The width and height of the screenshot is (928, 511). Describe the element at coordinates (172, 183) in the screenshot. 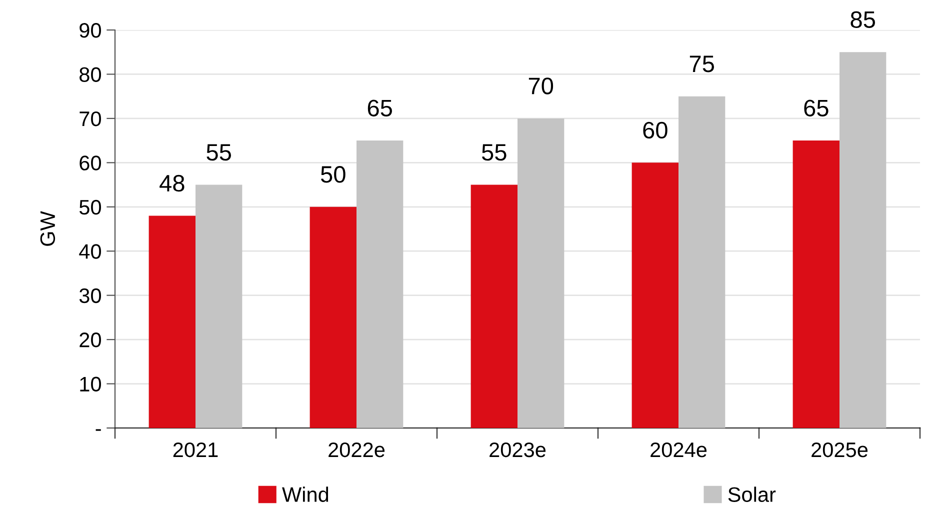

I see `data-label: 48` at that location.